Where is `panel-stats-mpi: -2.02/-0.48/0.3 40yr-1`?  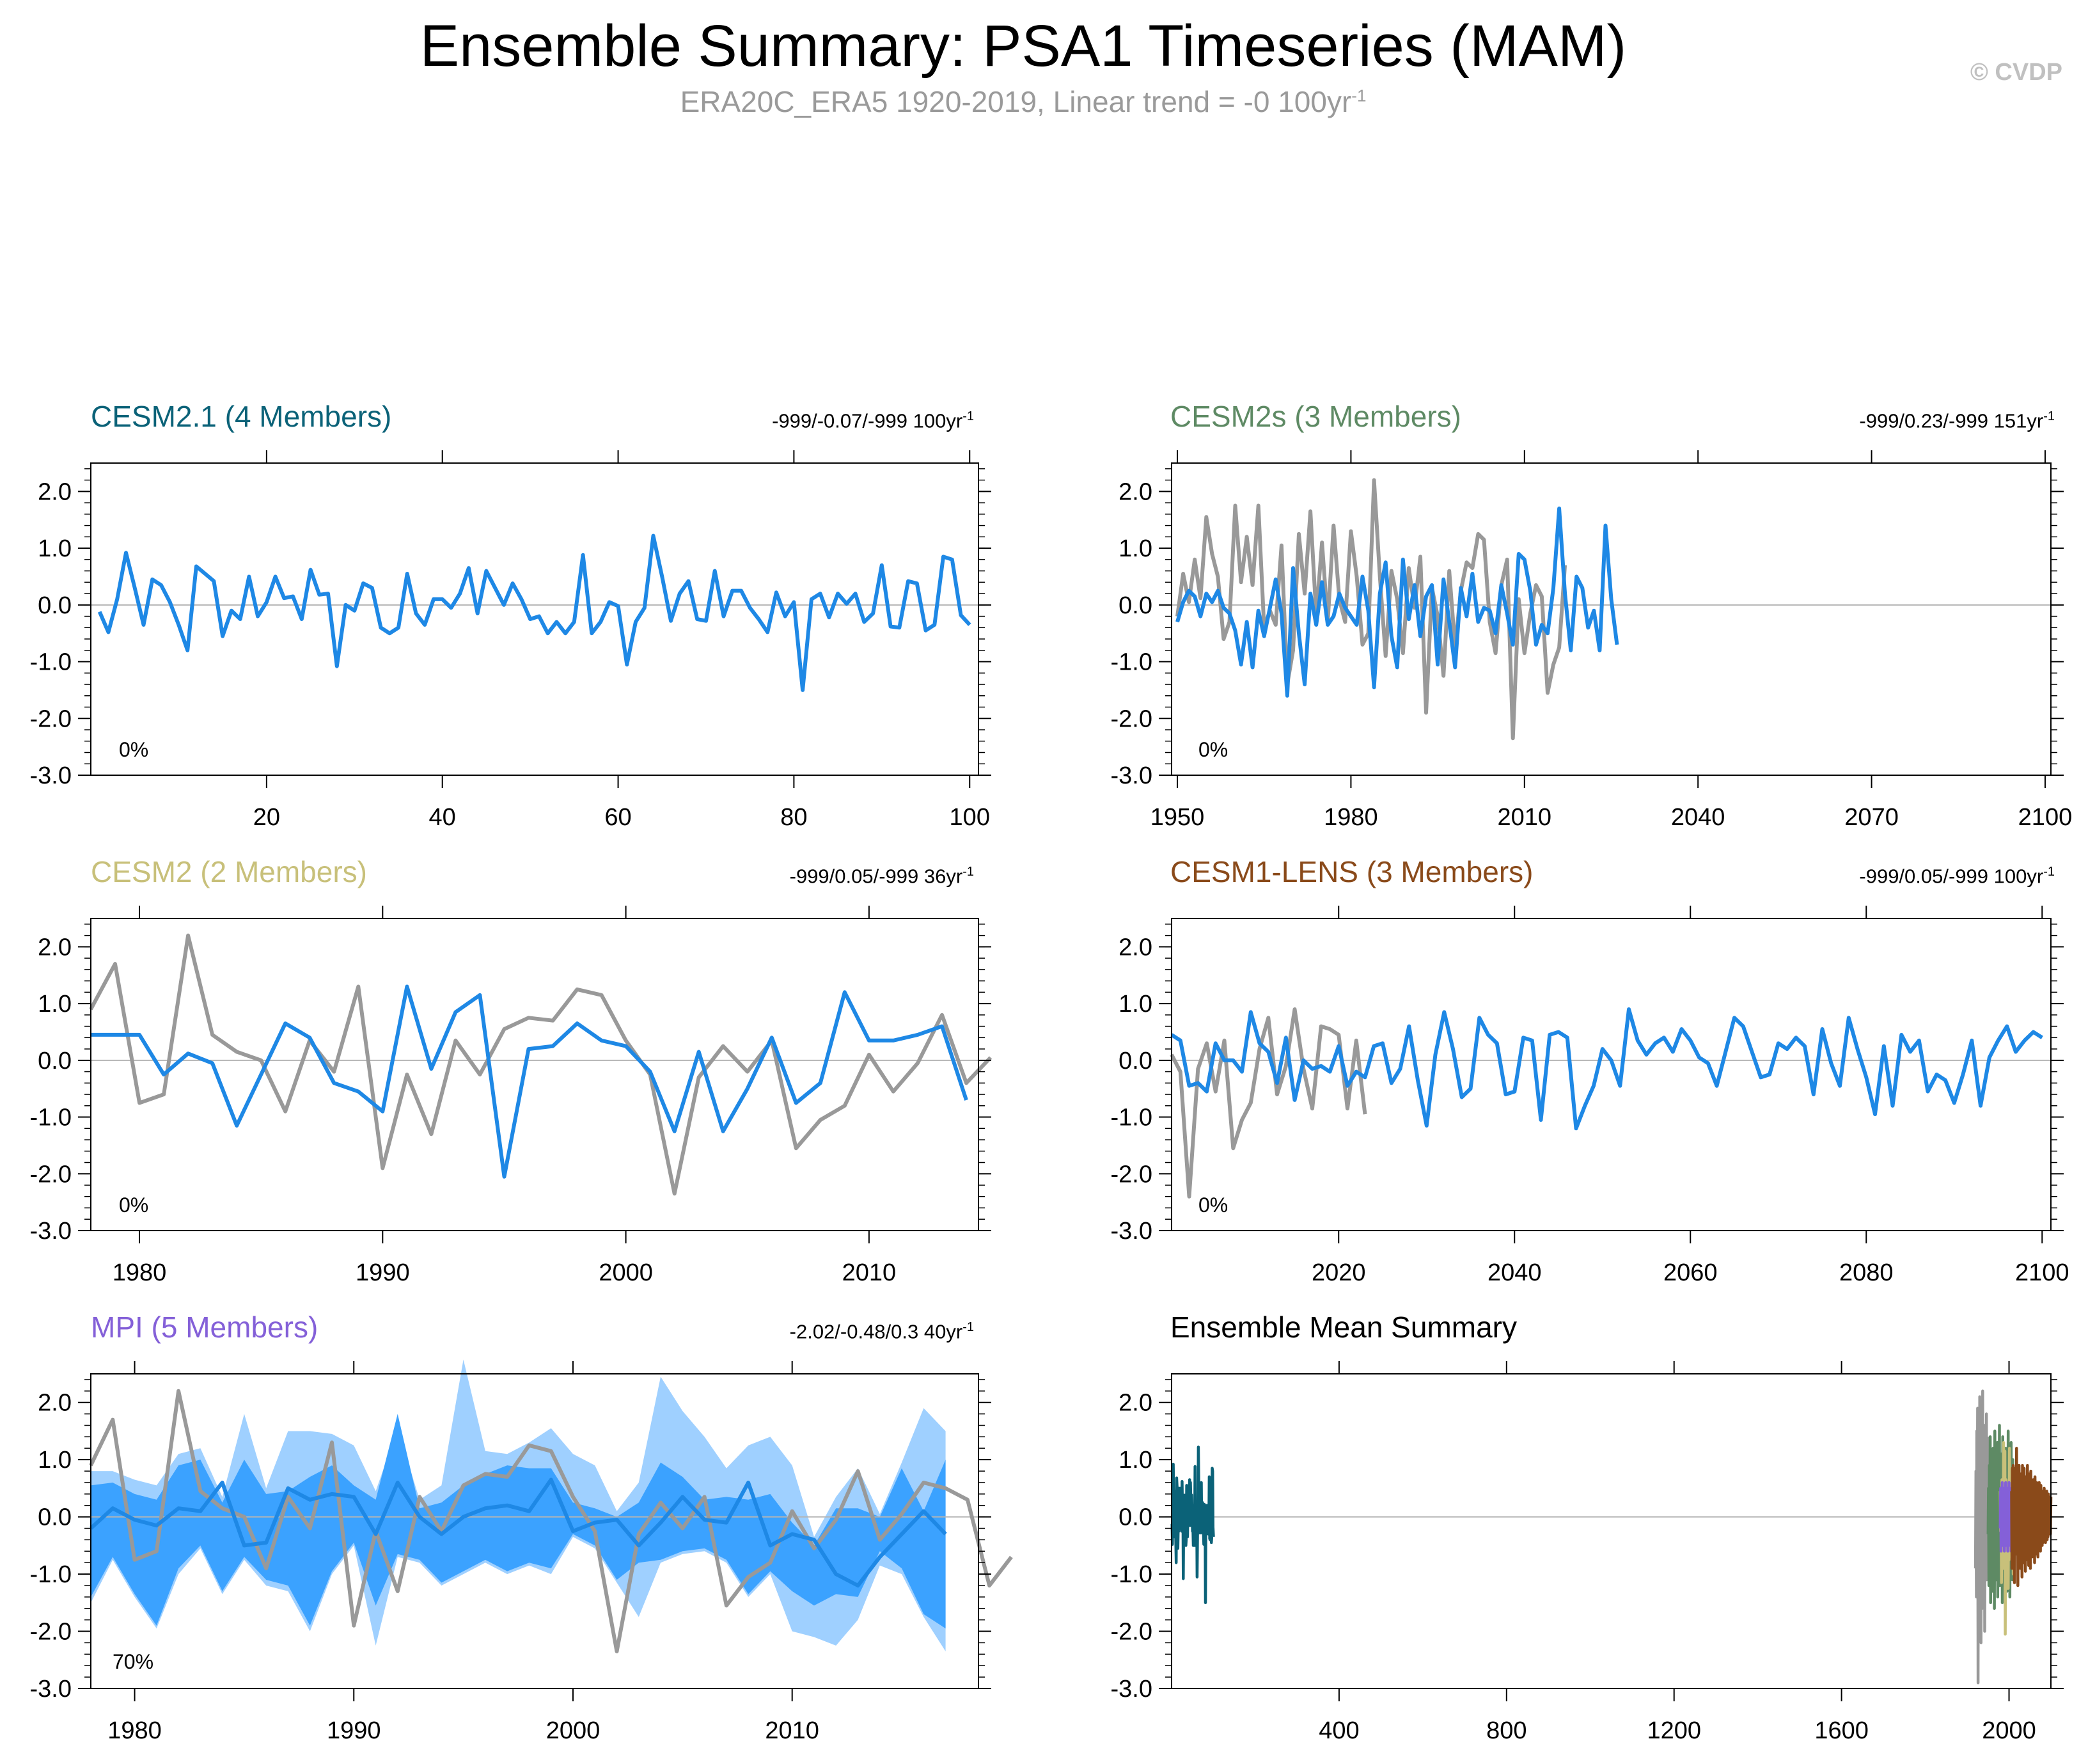
panel-stats-mpi: -2.02/-0.48/0.3 40yr-1 is located at coordinates (882, 1331).